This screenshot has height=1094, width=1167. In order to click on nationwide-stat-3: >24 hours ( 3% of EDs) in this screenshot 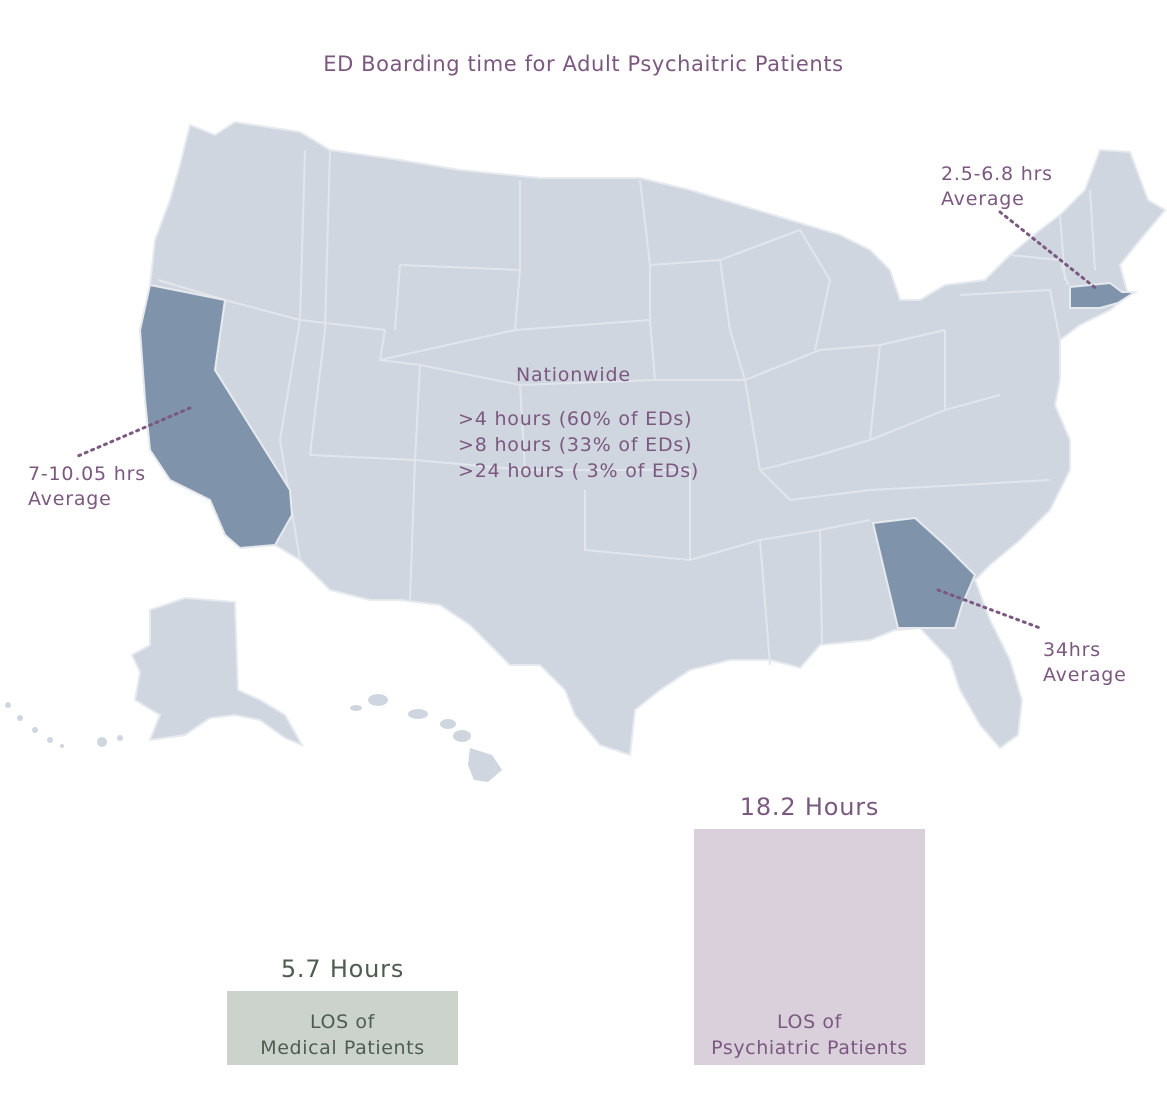, I will do `click(579, 471)`.